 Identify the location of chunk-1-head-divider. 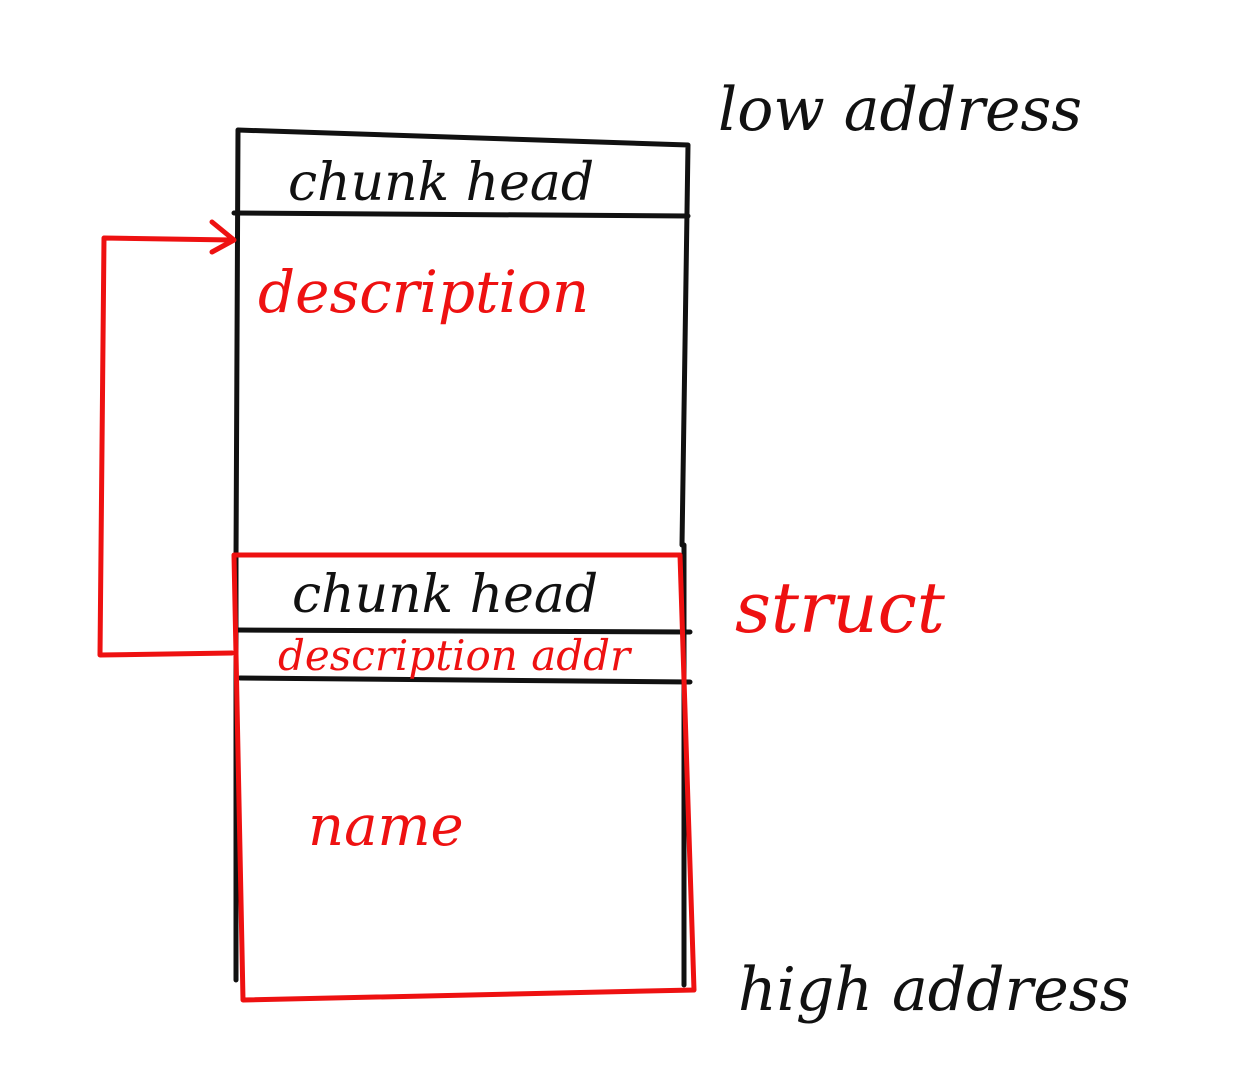
(461, 214).